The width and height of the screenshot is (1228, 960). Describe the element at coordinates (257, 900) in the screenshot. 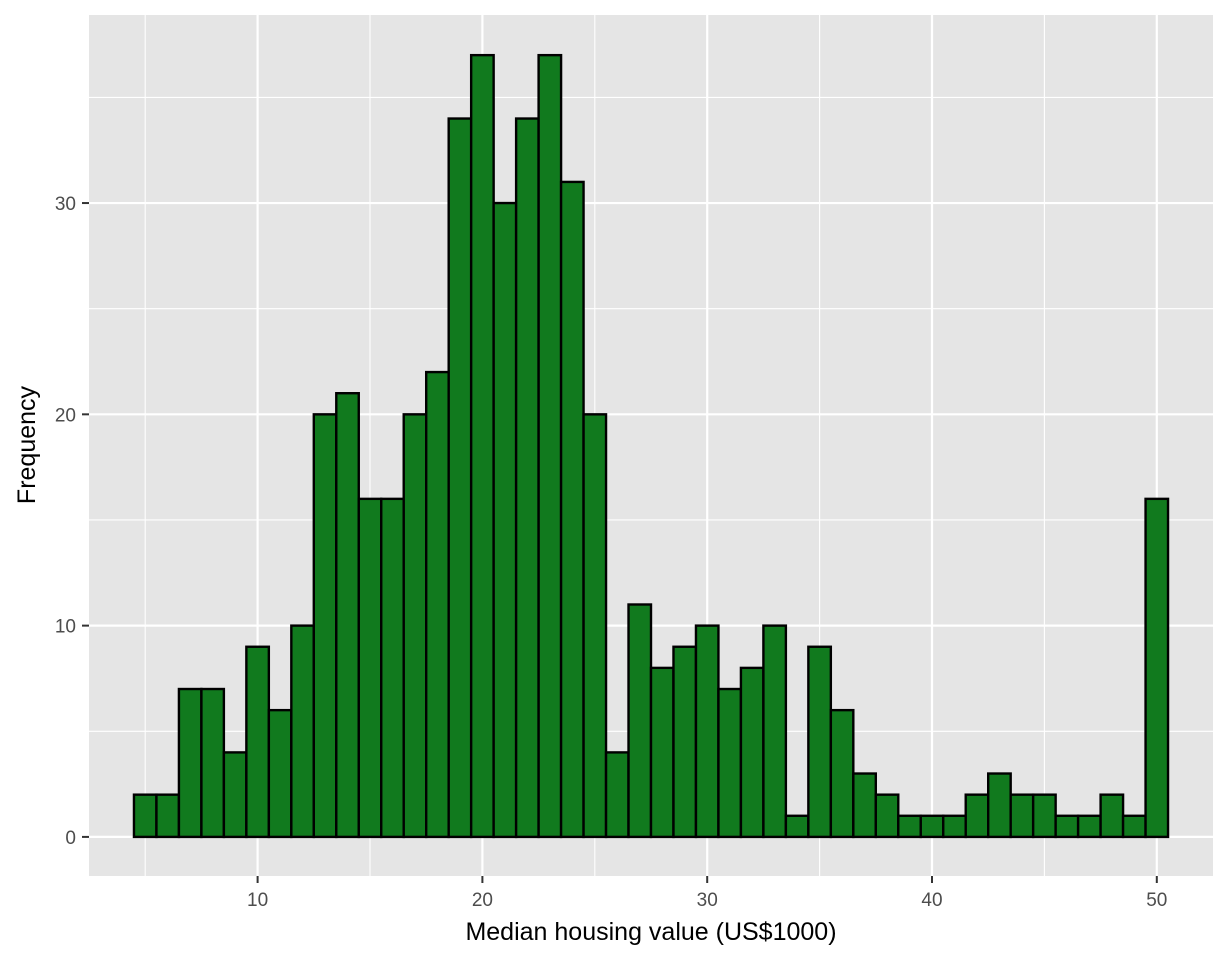

I see `x-tick-label: 10` at that location.